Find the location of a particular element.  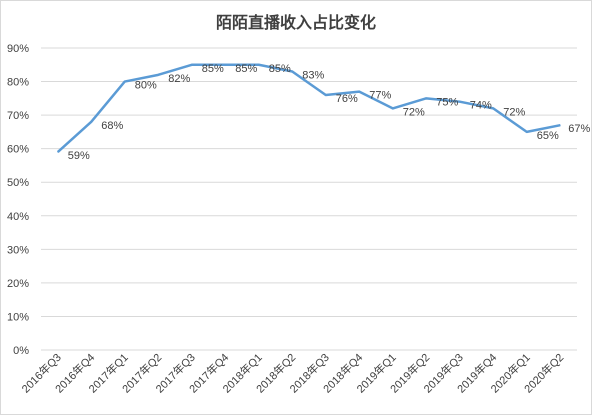

y-tick-label: 40% is located at coordinates (18, 217).